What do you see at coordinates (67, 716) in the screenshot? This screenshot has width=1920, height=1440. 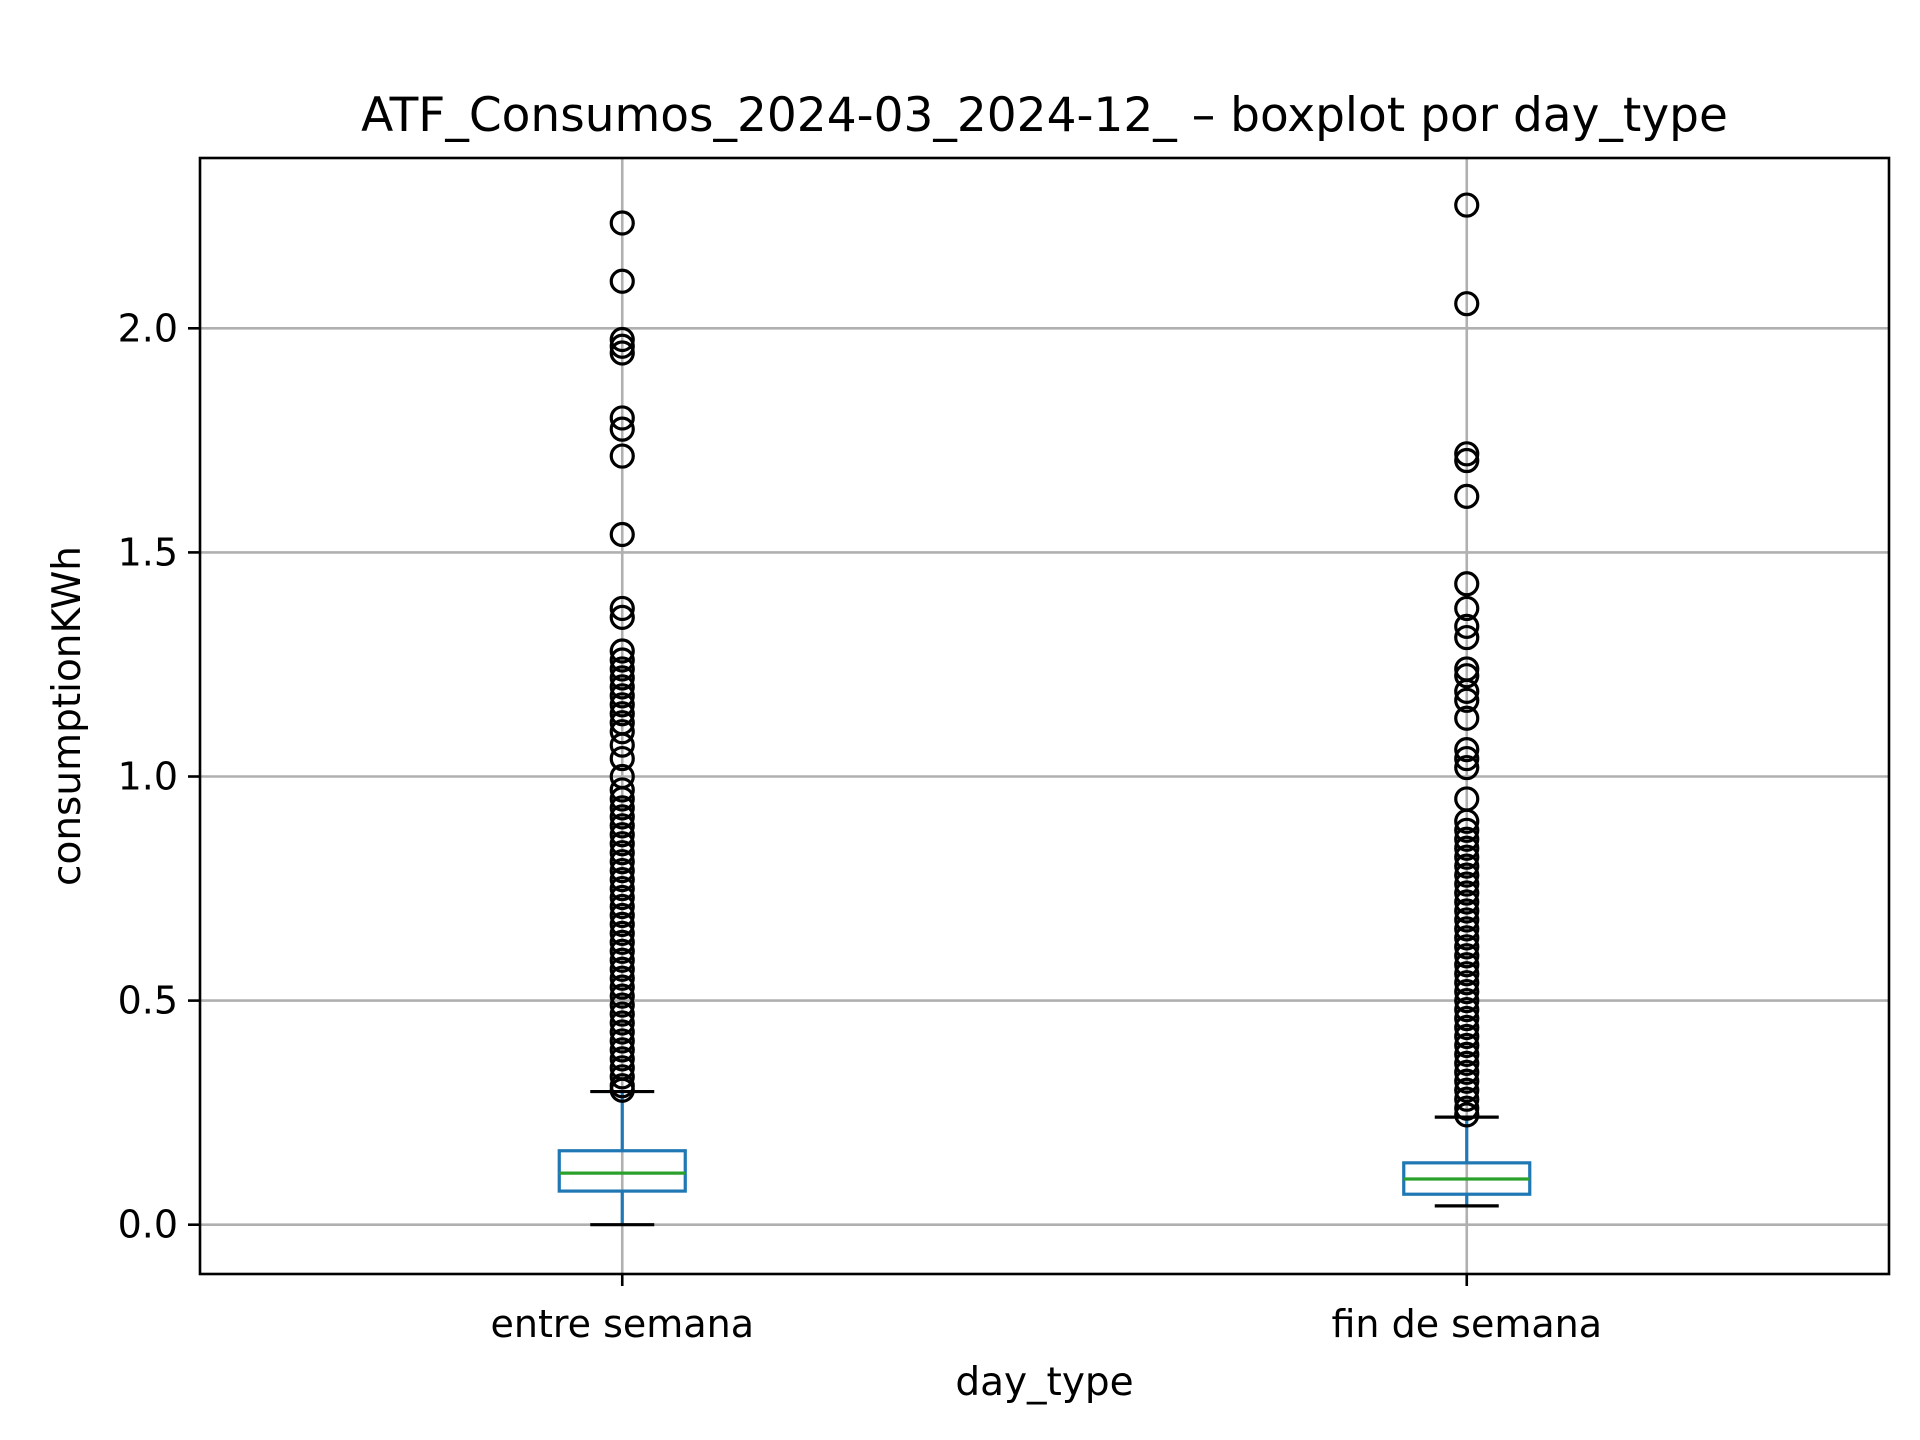 I see `y-axis-label: consumptionKWh` at bounding box center [67, 716].